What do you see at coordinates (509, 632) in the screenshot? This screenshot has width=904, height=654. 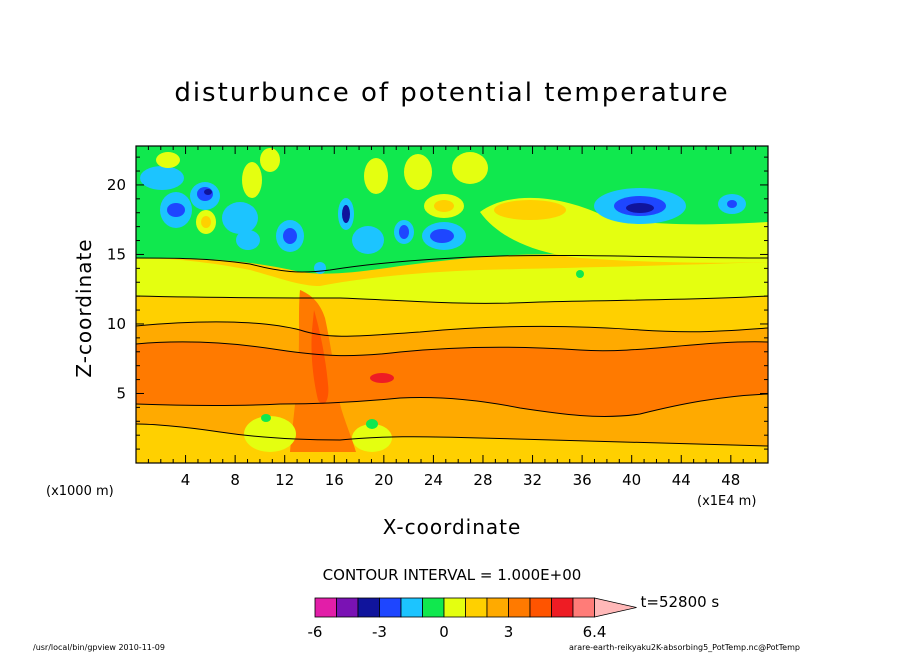 I see `colorbar-tick-label: 3` at bounding box center [509, 632].